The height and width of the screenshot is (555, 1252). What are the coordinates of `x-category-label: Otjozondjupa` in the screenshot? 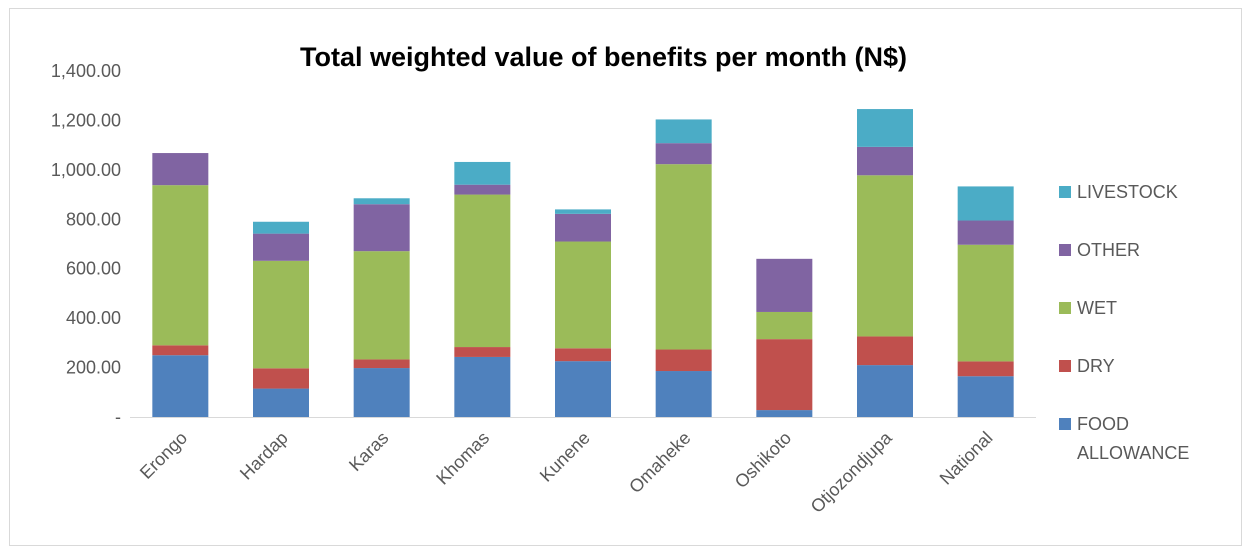 It's located at (852, 472).